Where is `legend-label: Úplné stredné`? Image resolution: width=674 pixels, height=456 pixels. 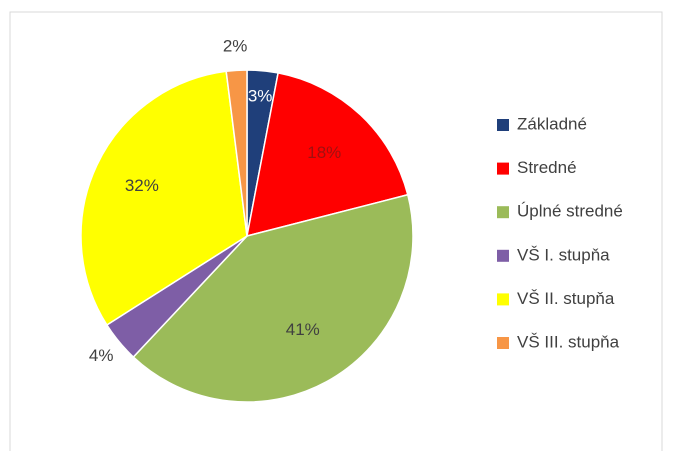
legend-label: Úplné stredné is located at coordinates (570, 211).